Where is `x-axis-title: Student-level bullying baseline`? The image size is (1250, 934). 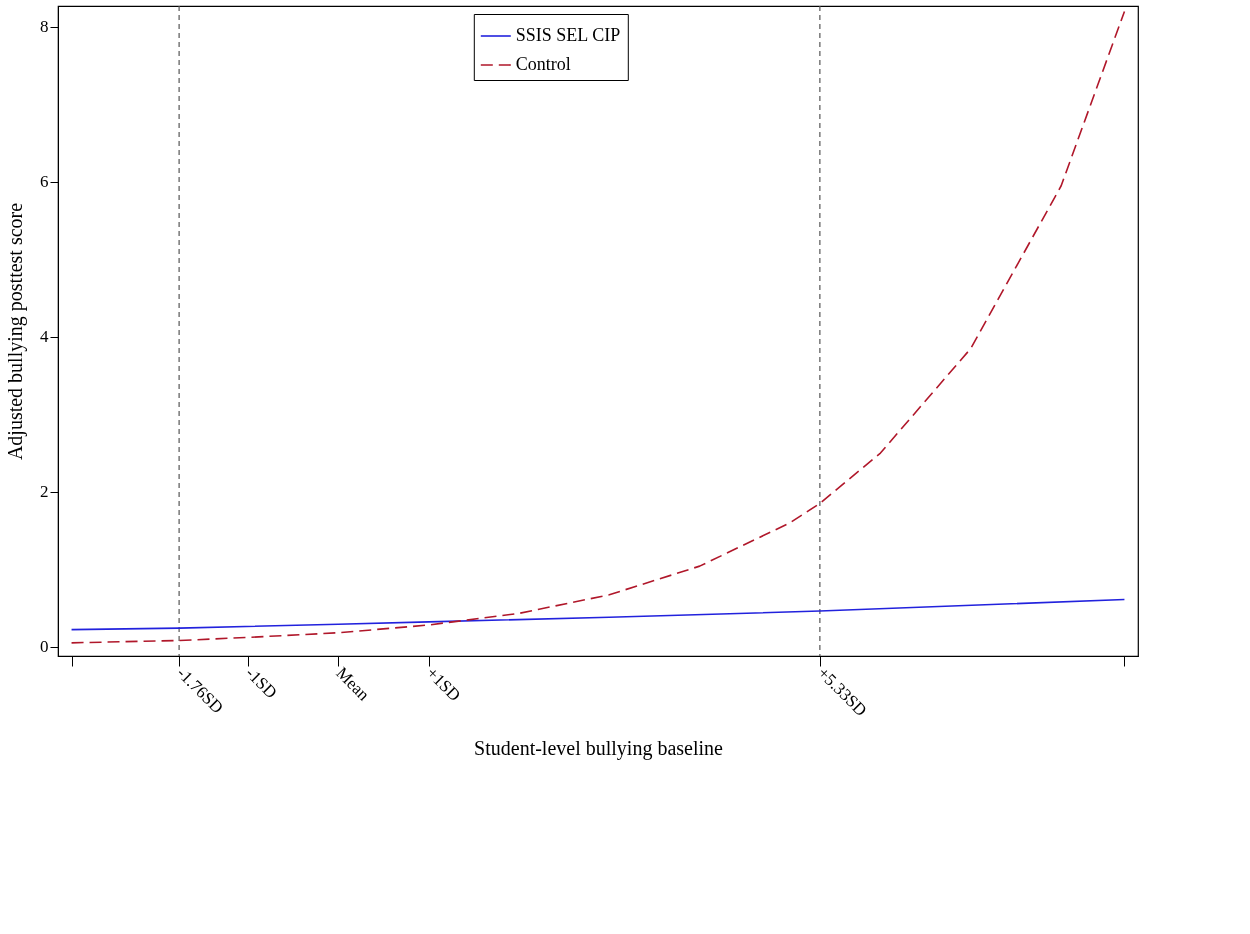 x-axis-title: Student-level bullying baseline is located at coordinates (599, 749).